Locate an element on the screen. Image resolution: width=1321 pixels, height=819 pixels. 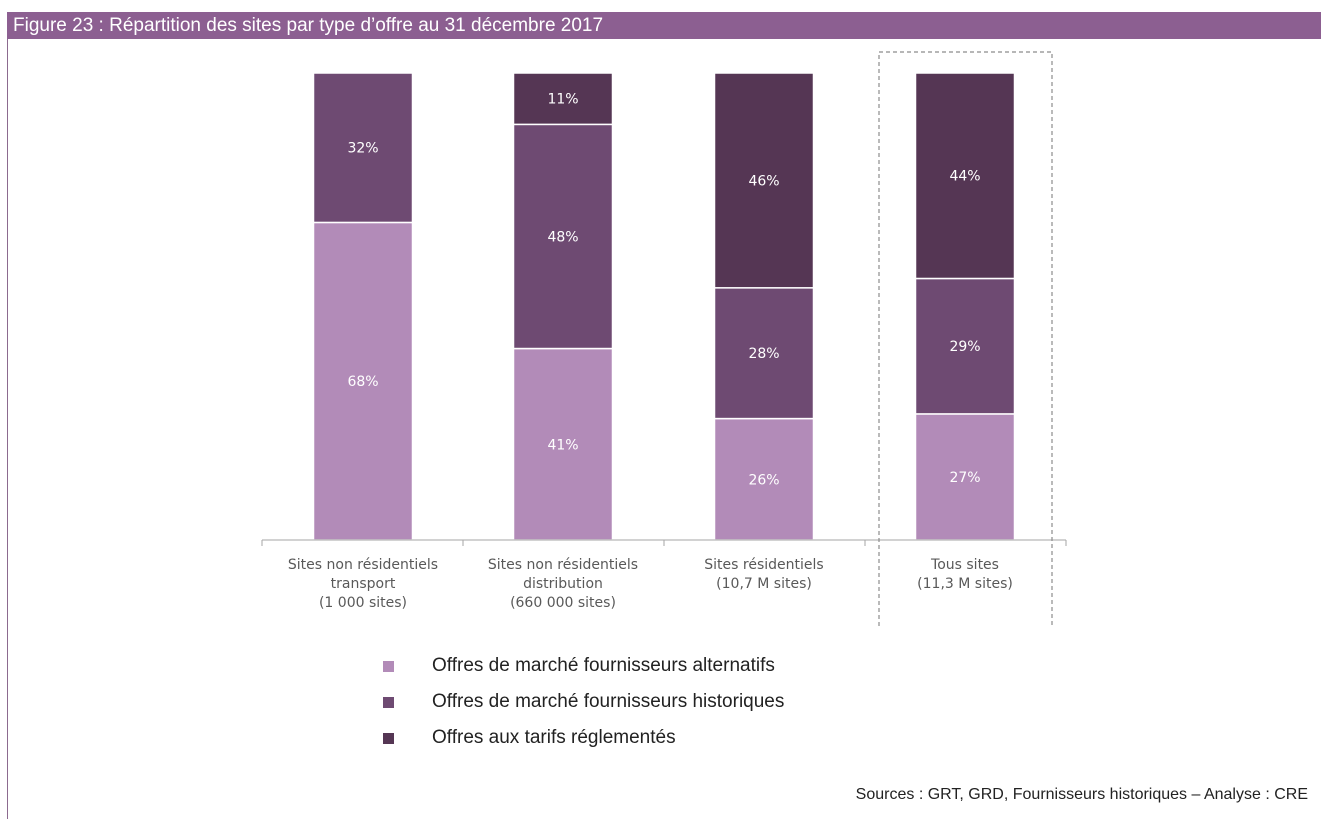
data-label: 46% is located at coordinates (763, 181).